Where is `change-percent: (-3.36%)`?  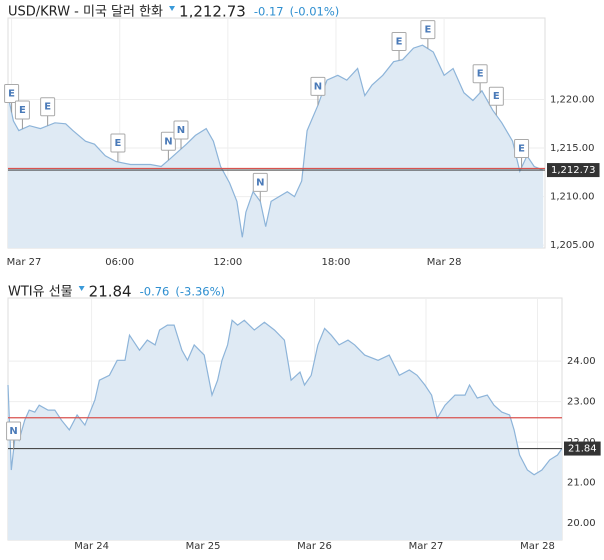 change-percent: (-3.36%) is located at coordinates (200, 292).